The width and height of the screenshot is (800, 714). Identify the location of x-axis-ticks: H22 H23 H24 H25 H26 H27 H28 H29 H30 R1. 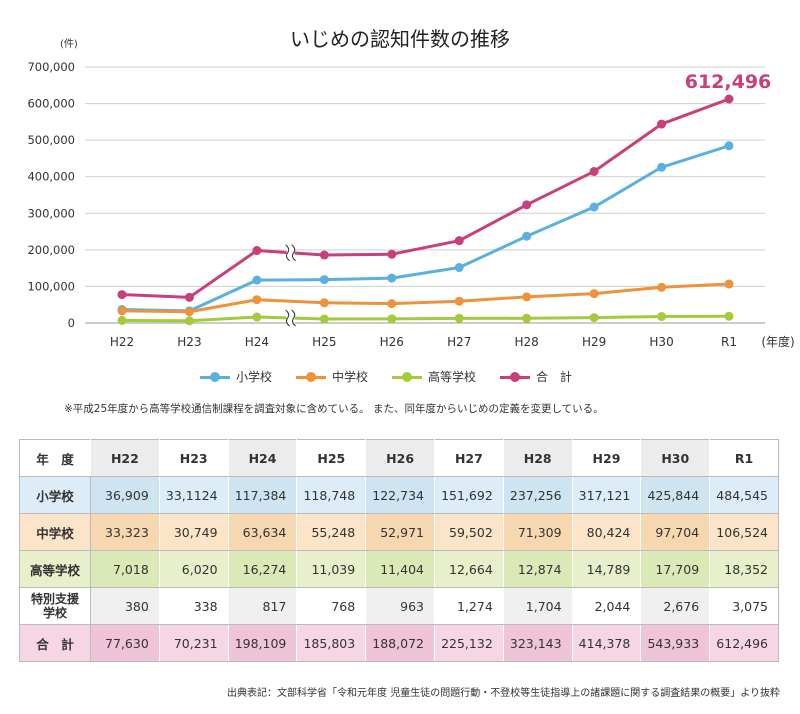
(423, 342).